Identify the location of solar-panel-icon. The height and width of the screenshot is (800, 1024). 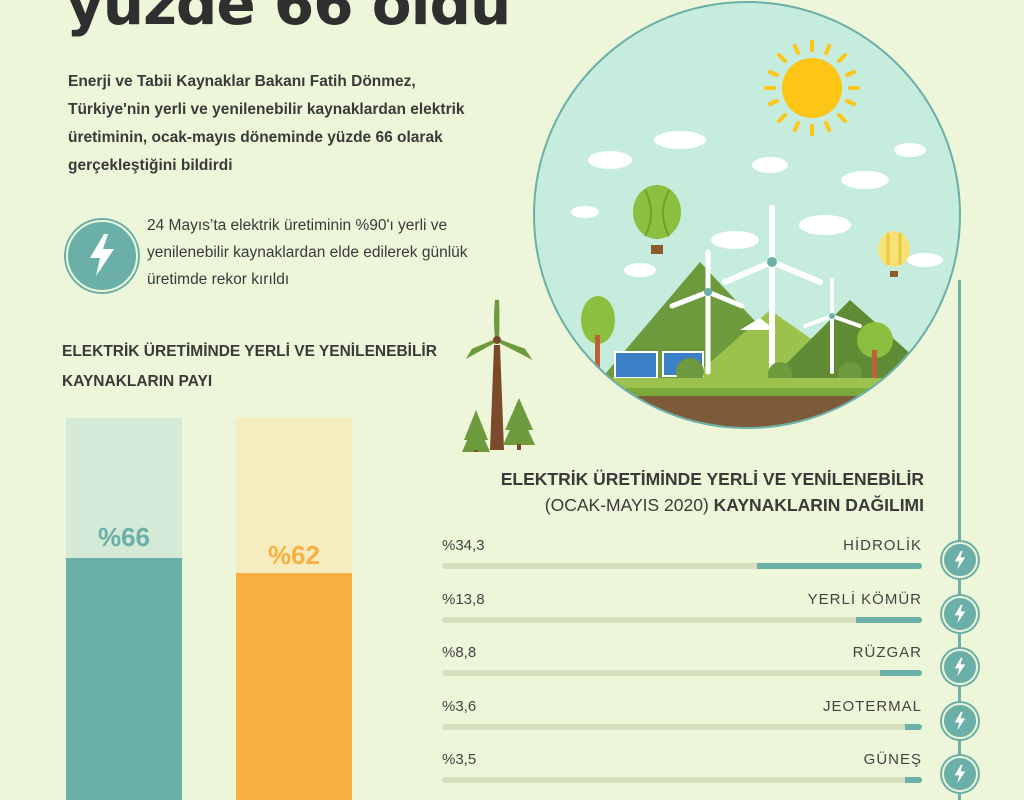
(659, 365).